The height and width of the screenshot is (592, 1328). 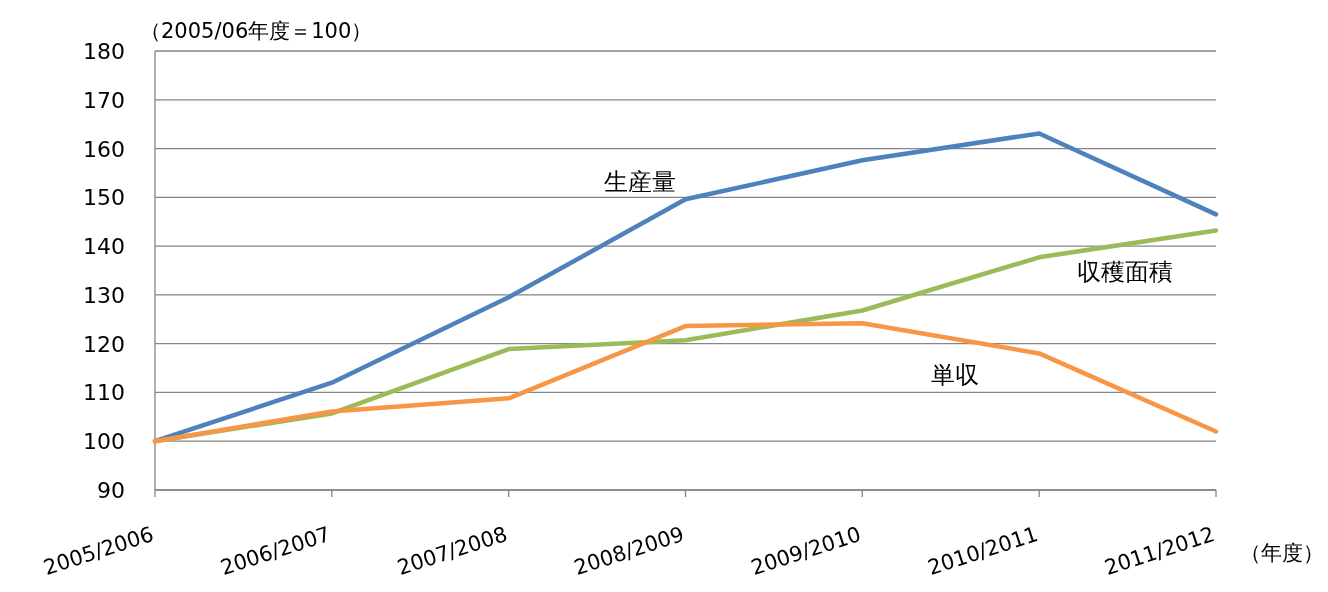 I want to click on y-tick-label: 180, so click(x=104, y=51).